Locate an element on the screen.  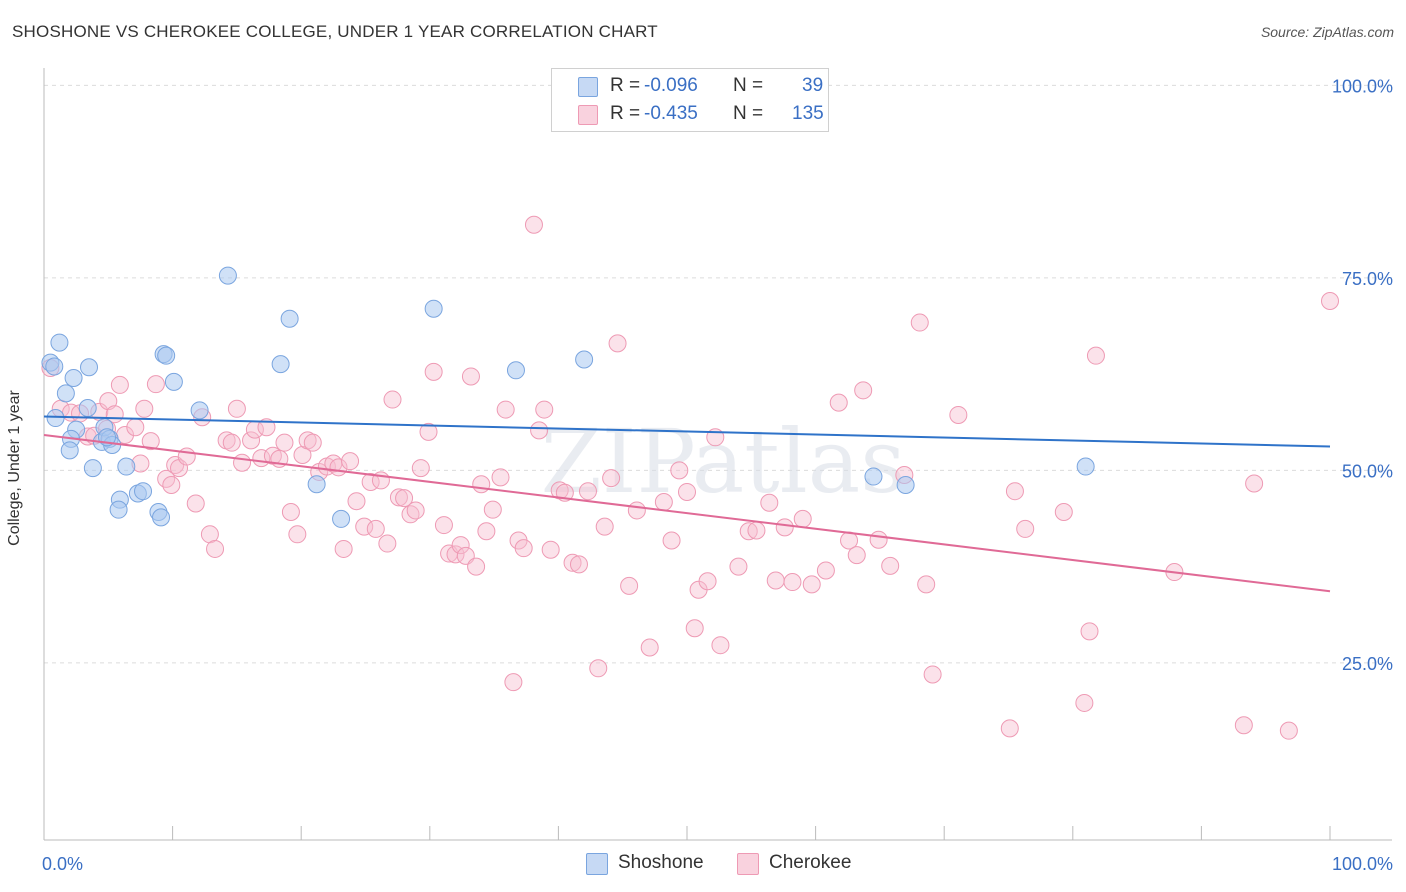
y-tick-label: 50.0% is located at coordinates (1367, 471).